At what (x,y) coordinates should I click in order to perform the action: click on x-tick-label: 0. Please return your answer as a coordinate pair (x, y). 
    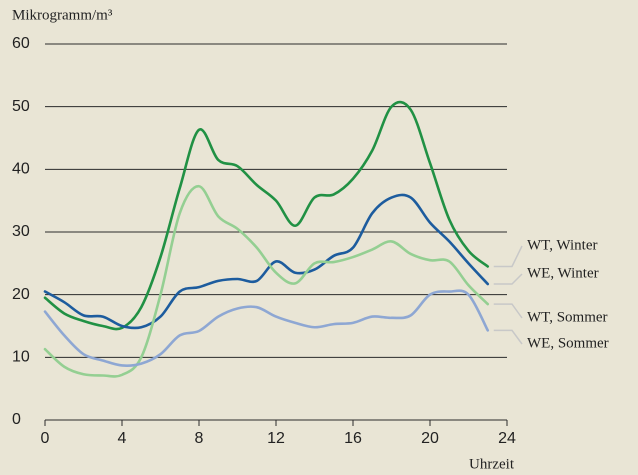
    Looking at the image, I should click on (45, 438).